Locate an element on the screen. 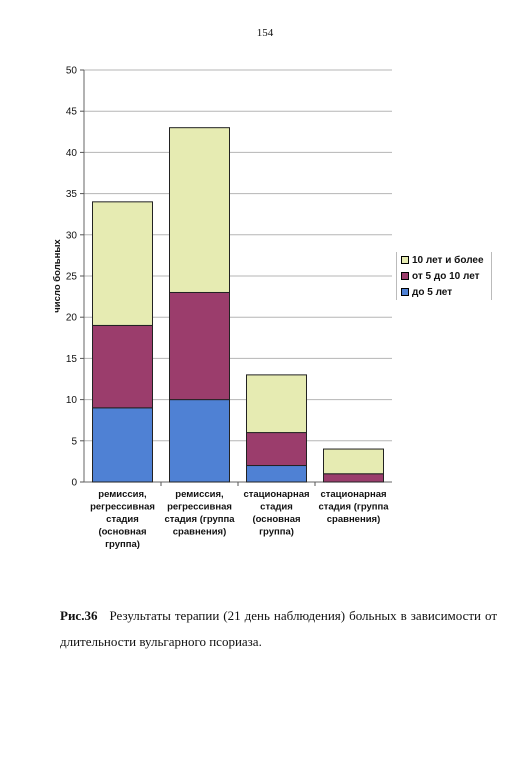 The width and height of the screenshot is (530, 780). legend-item: от 5 до 10 лет is located at coordinates (444, 276).